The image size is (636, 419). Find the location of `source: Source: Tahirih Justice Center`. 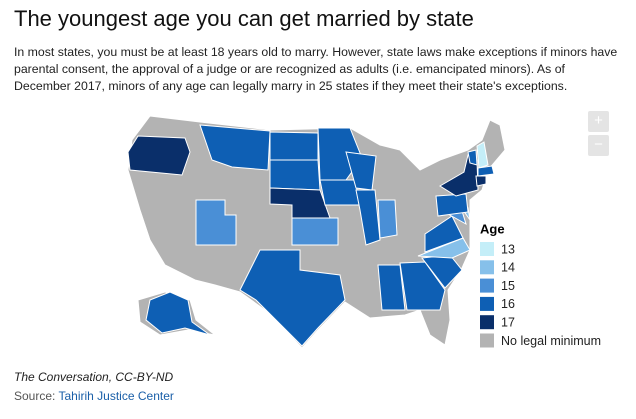

source: Source: Tahirih Justice Center is located at coordinates (94, 396).